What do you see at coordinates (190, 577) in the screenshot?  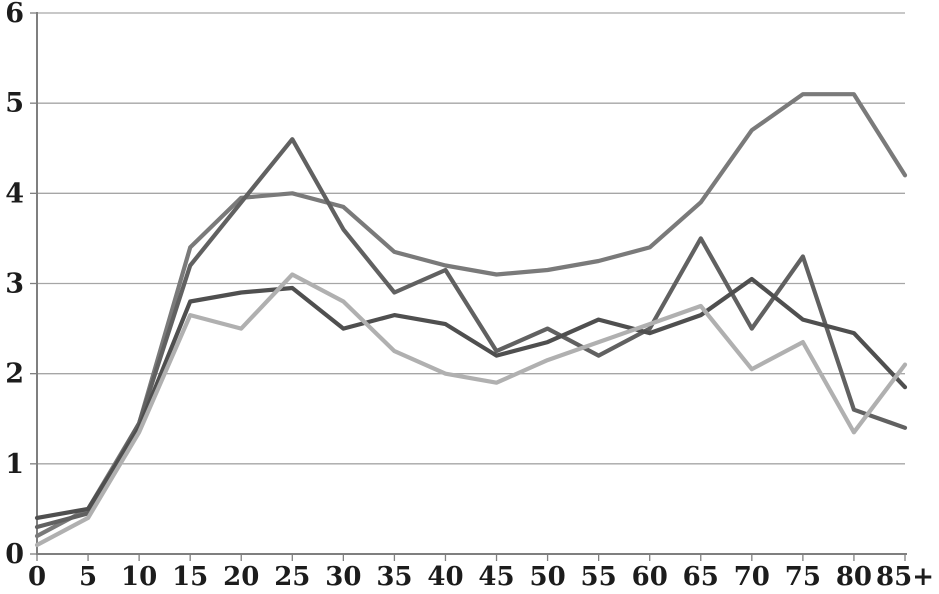 I see `x-axis-label-15: 15` at bounding box center [190, 577].